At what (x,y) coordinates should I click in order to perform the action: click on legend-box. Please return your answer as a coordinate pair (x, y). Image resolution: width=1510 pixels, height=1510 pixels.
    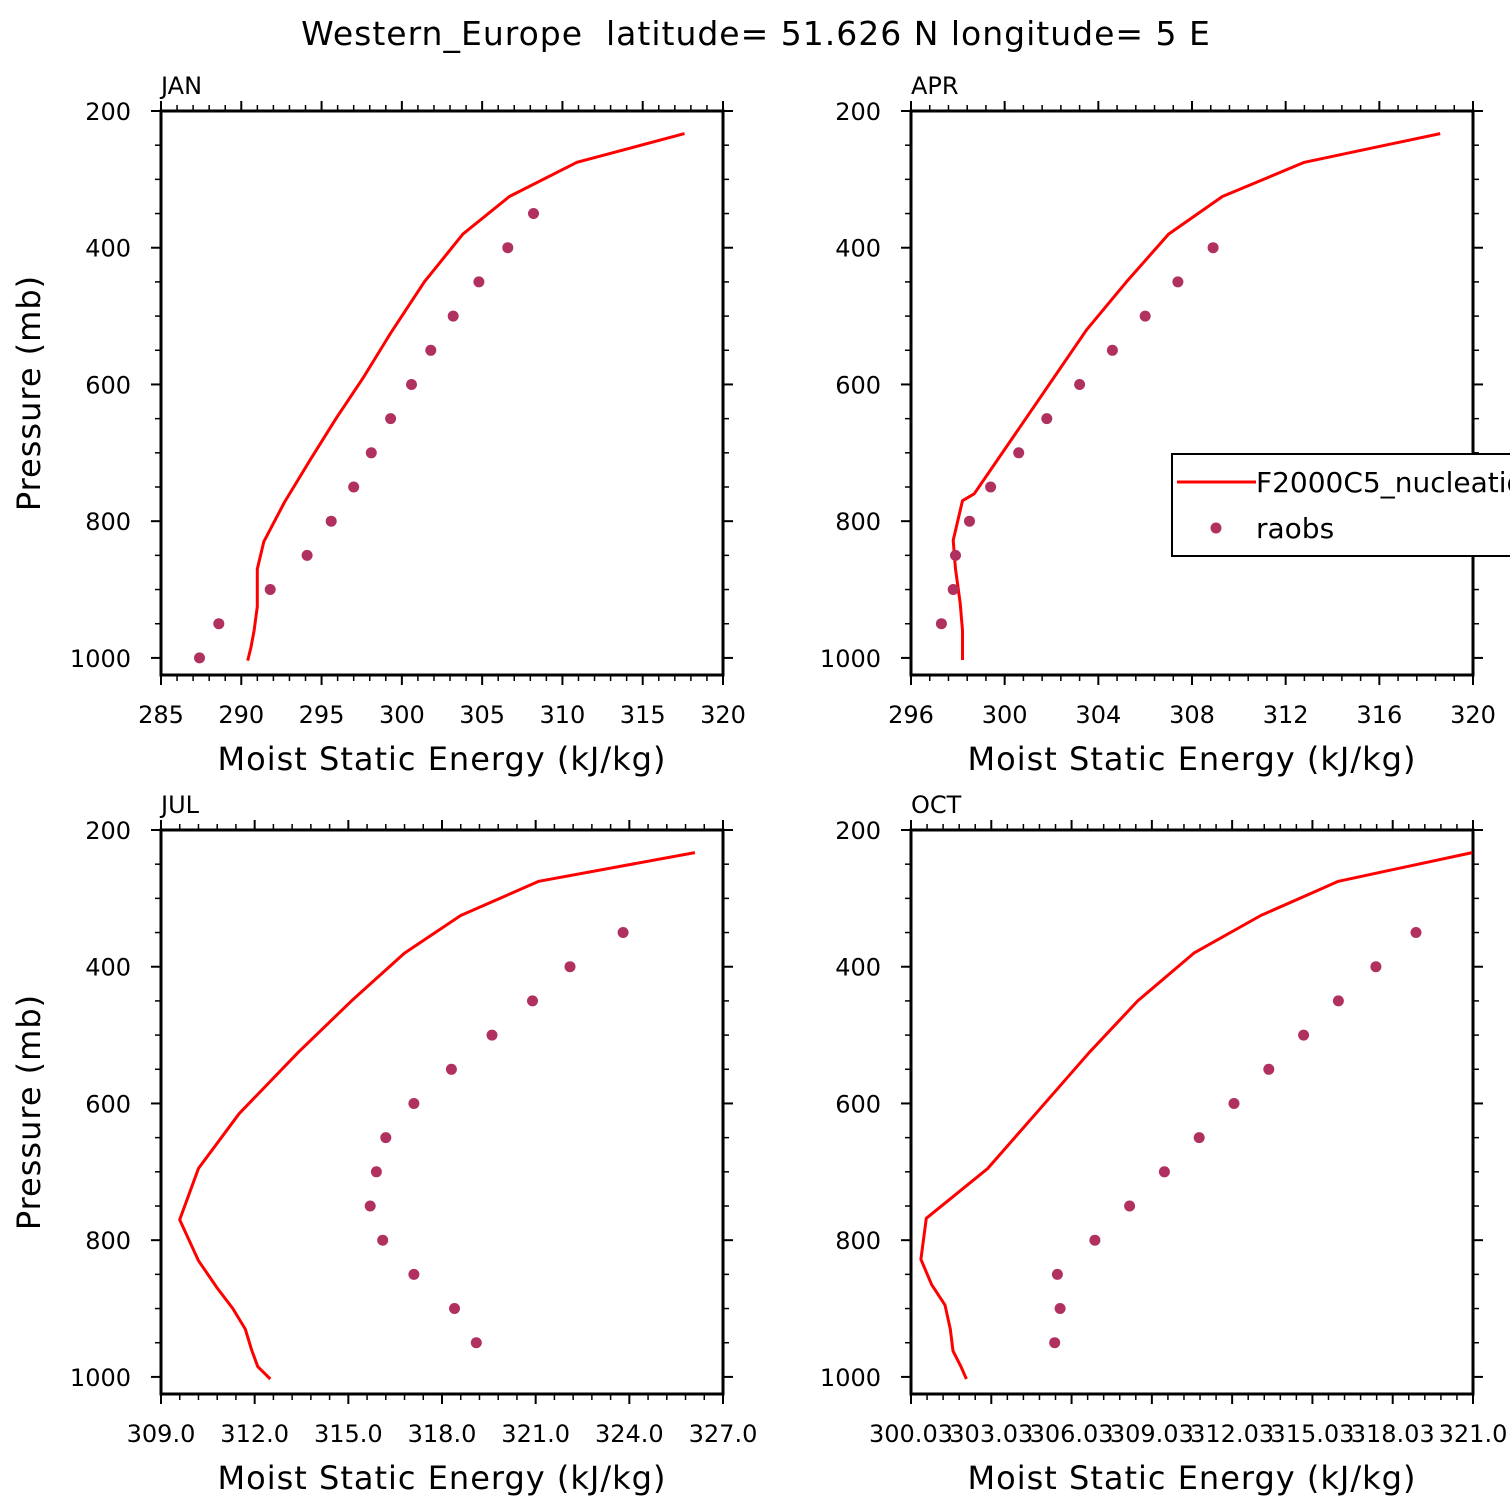
    Looking at the image, I should click on (1340, 505).